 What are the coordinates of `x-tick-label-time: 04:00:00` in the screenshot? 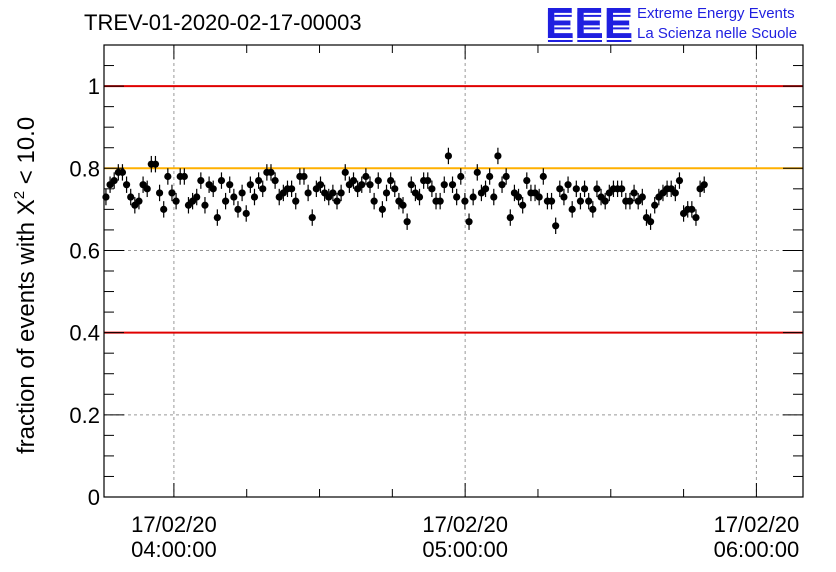 It's located at (174, 549).